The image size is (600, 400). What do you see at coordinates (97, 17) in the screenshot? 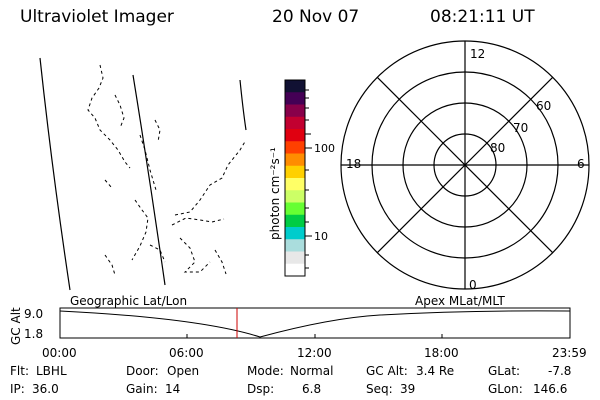
I see `header-title: Ultraviolet Imager` at bounding box center [97, 17].